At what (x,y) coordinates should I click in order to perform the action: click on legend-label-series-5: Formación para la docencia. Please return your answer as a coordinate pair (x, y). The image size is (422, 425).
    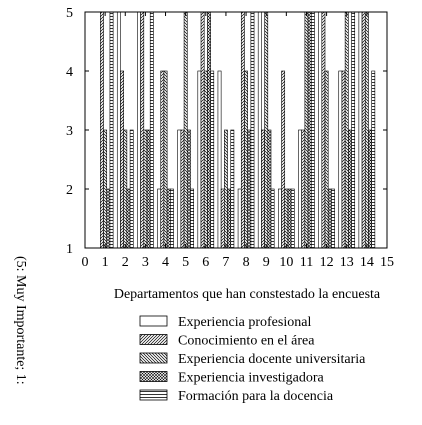
    Looking at the image, I should click on (256, 396).